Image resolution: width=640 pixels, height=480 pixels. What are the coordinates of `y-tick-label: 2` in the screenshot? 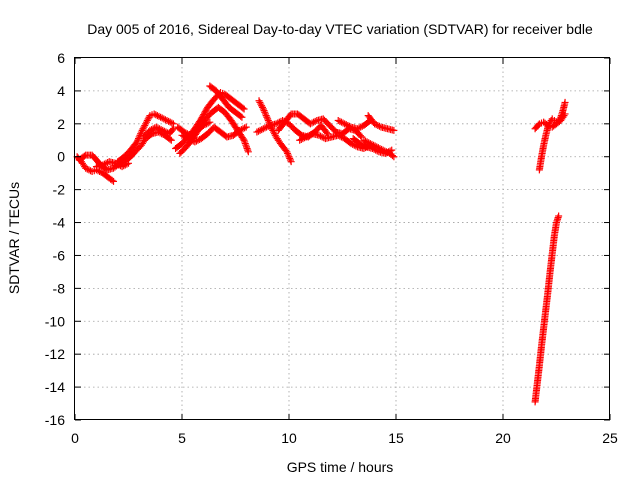 It's located at (61, 124).